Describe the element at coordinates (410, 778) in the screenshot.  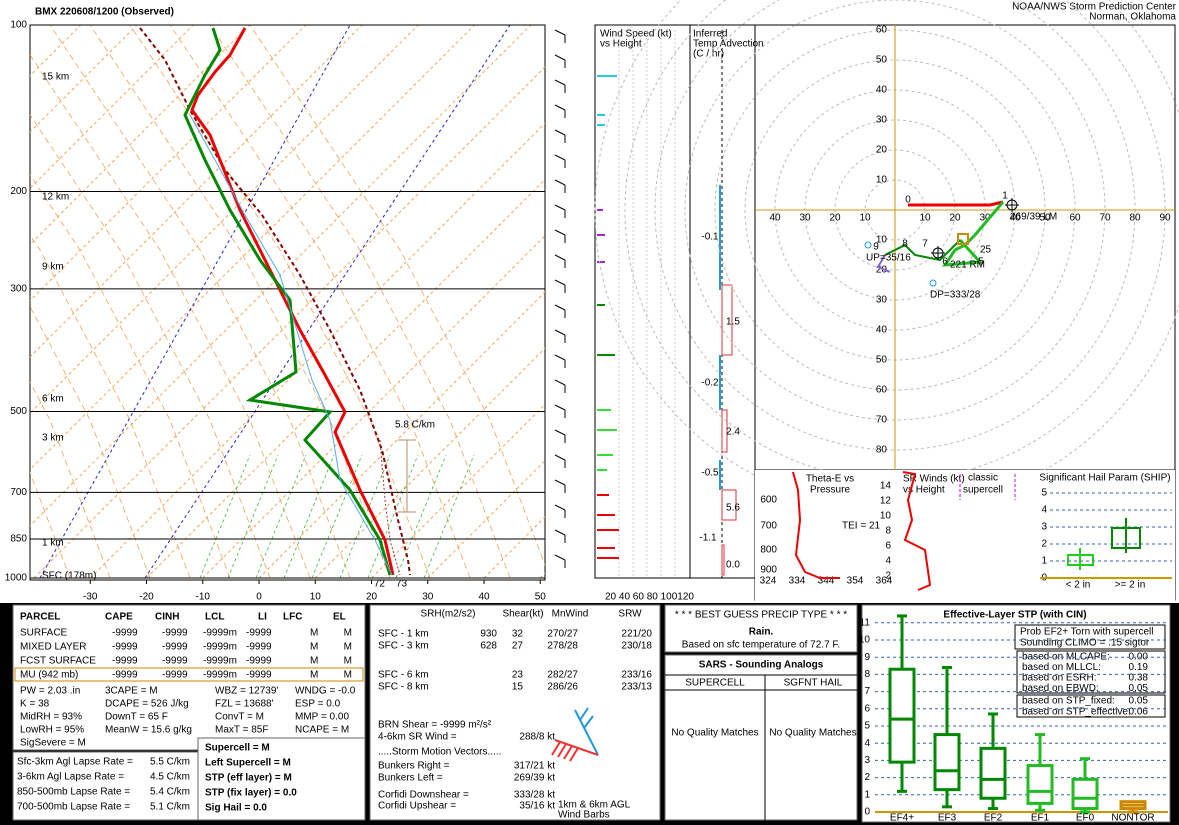
I see `vector-label: Bunkers Left =` at that location.